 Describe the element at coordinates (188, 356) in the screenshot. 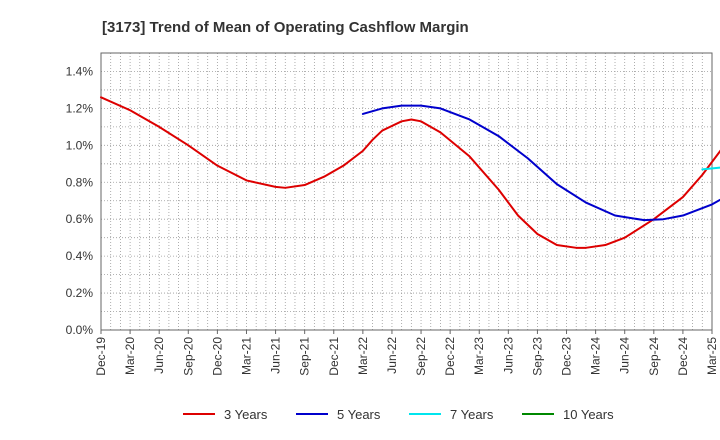

I see `x-tick-label: Sep-20` at that location.